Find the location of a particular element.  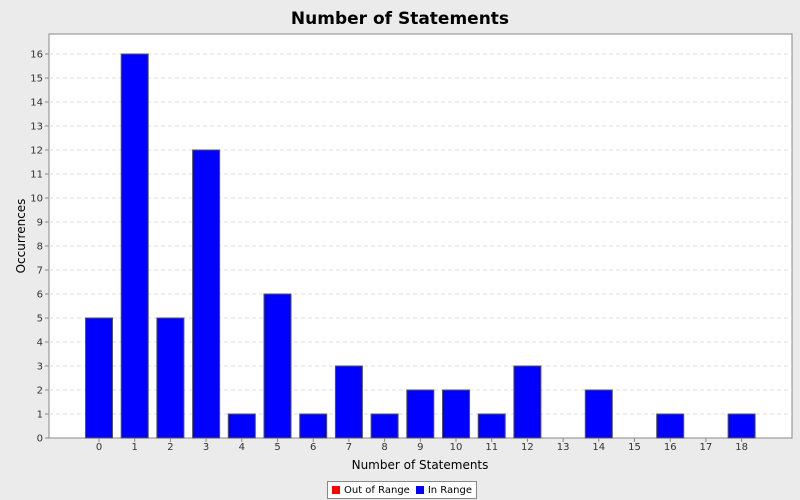

y-tick-label-10: 10 is located at coordinates (36, 199).